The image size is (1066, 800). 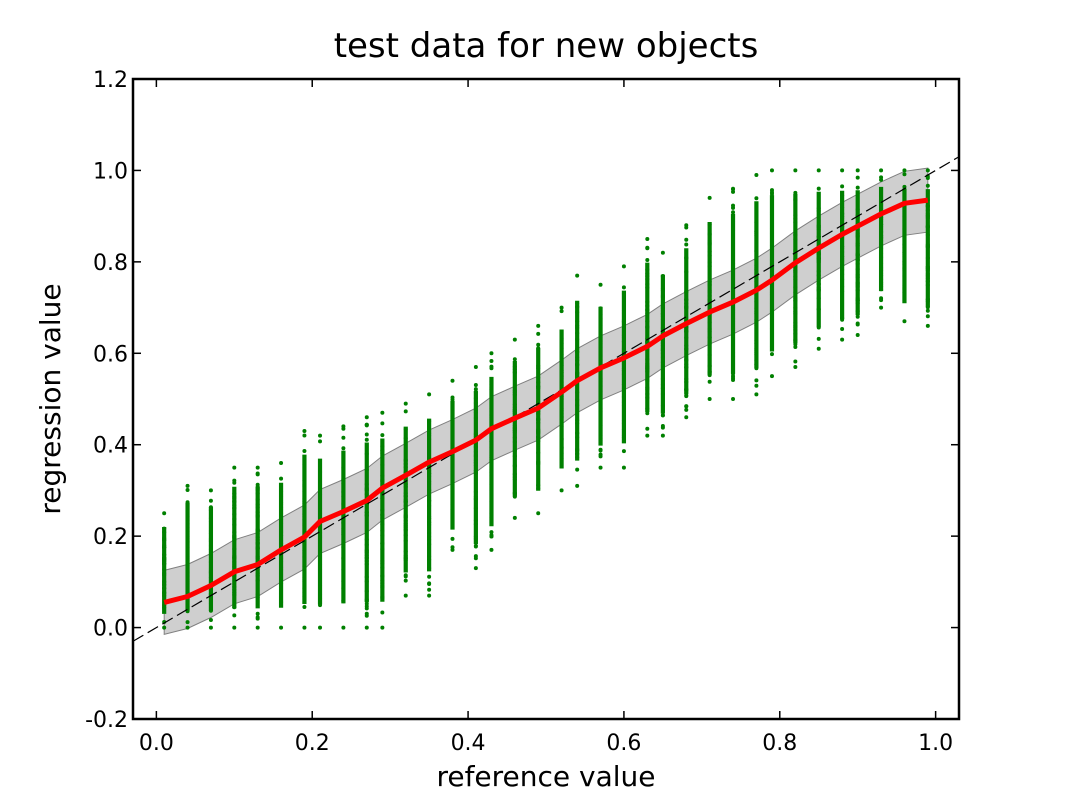 I want to click on x-tick-label: 0.6, so click(x=623, y=743).